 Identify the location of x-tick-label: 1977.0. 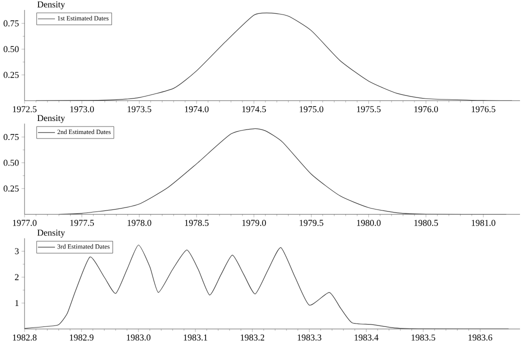
(24, 223).